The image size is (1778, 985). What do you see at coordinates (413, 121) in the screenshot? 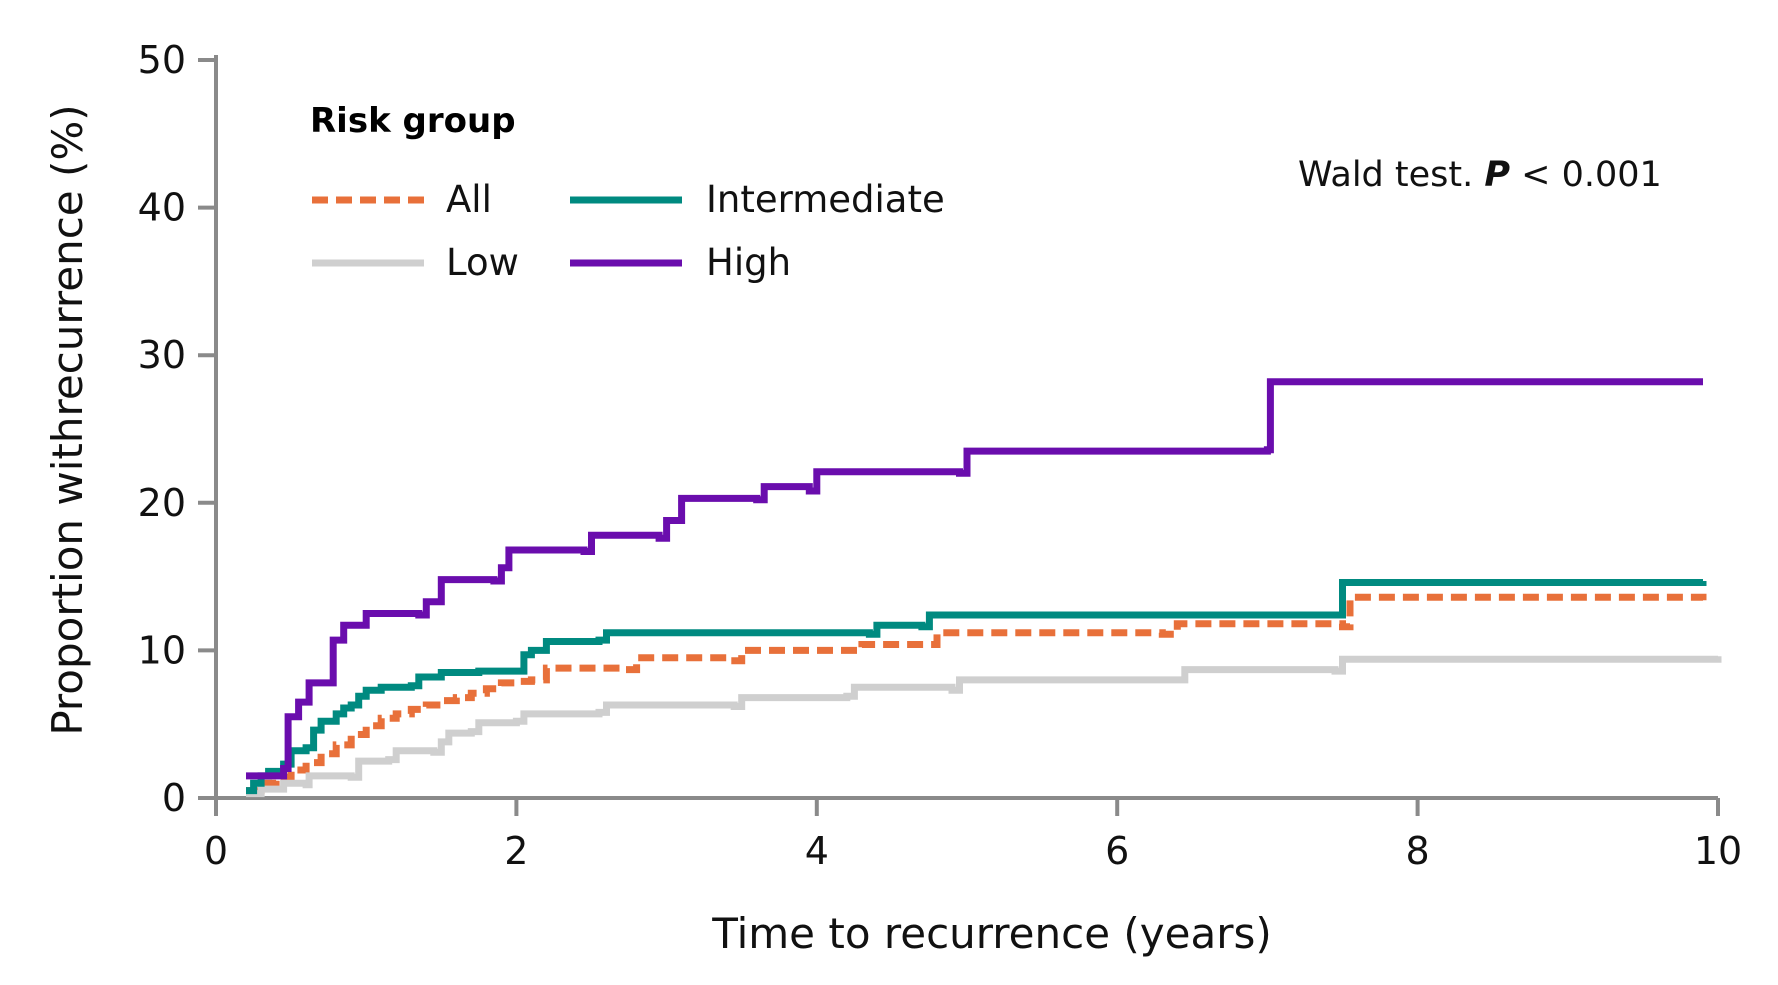
I see `legend-title: Risk group` at bounding box center [413, 121].